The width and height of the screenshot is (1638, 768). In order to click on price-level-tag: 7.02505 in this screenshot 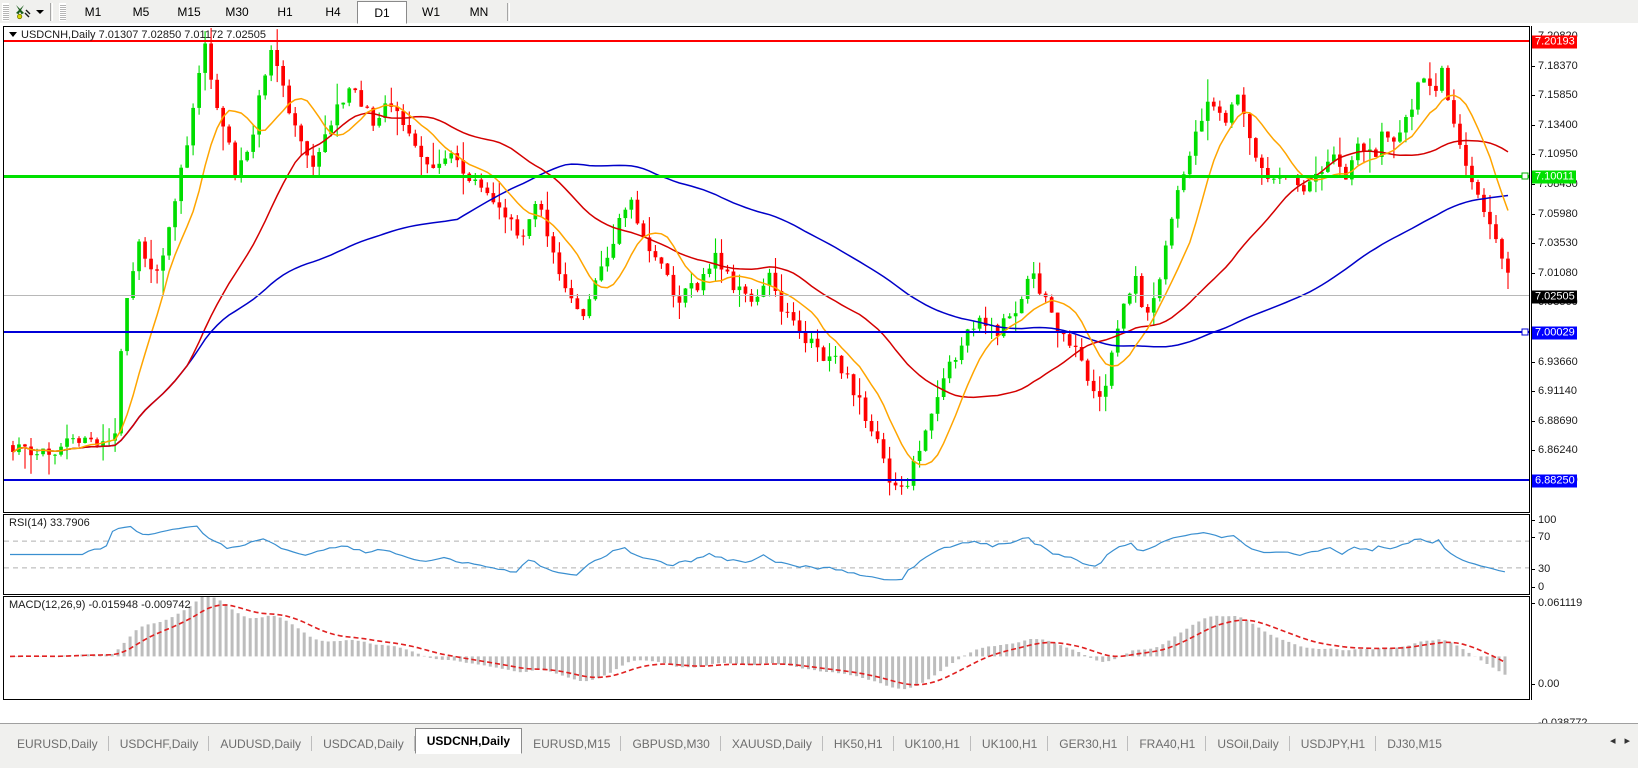, I will do `click(1554, 297)`.